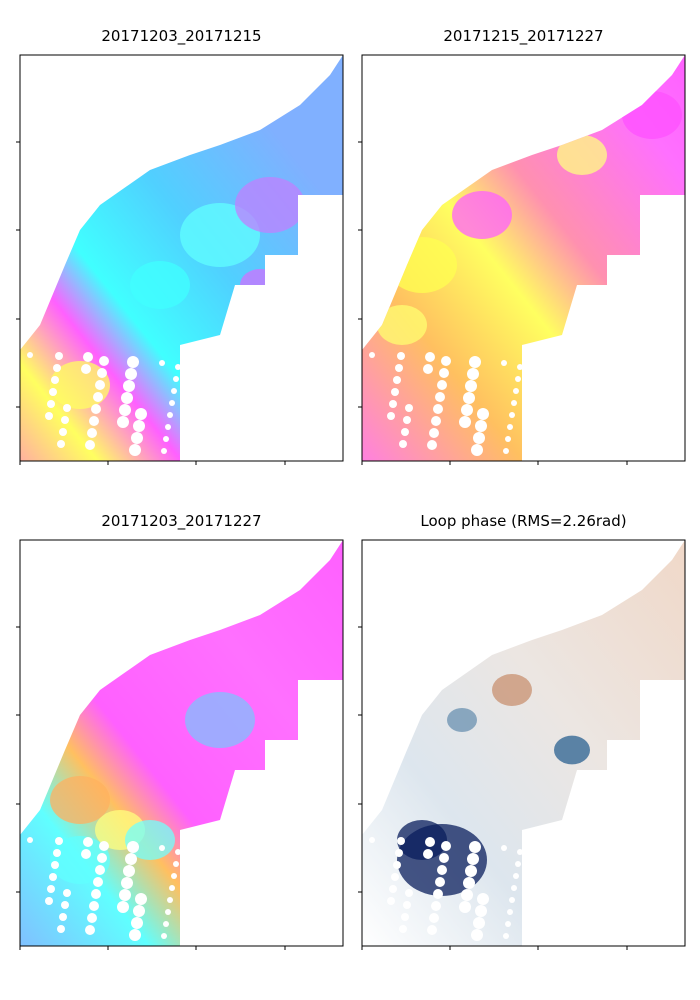 This screenshot has height=1000, width=700. I want to click on panel-title: Loop phase (RMS=2.26rad), so click(523, 521).